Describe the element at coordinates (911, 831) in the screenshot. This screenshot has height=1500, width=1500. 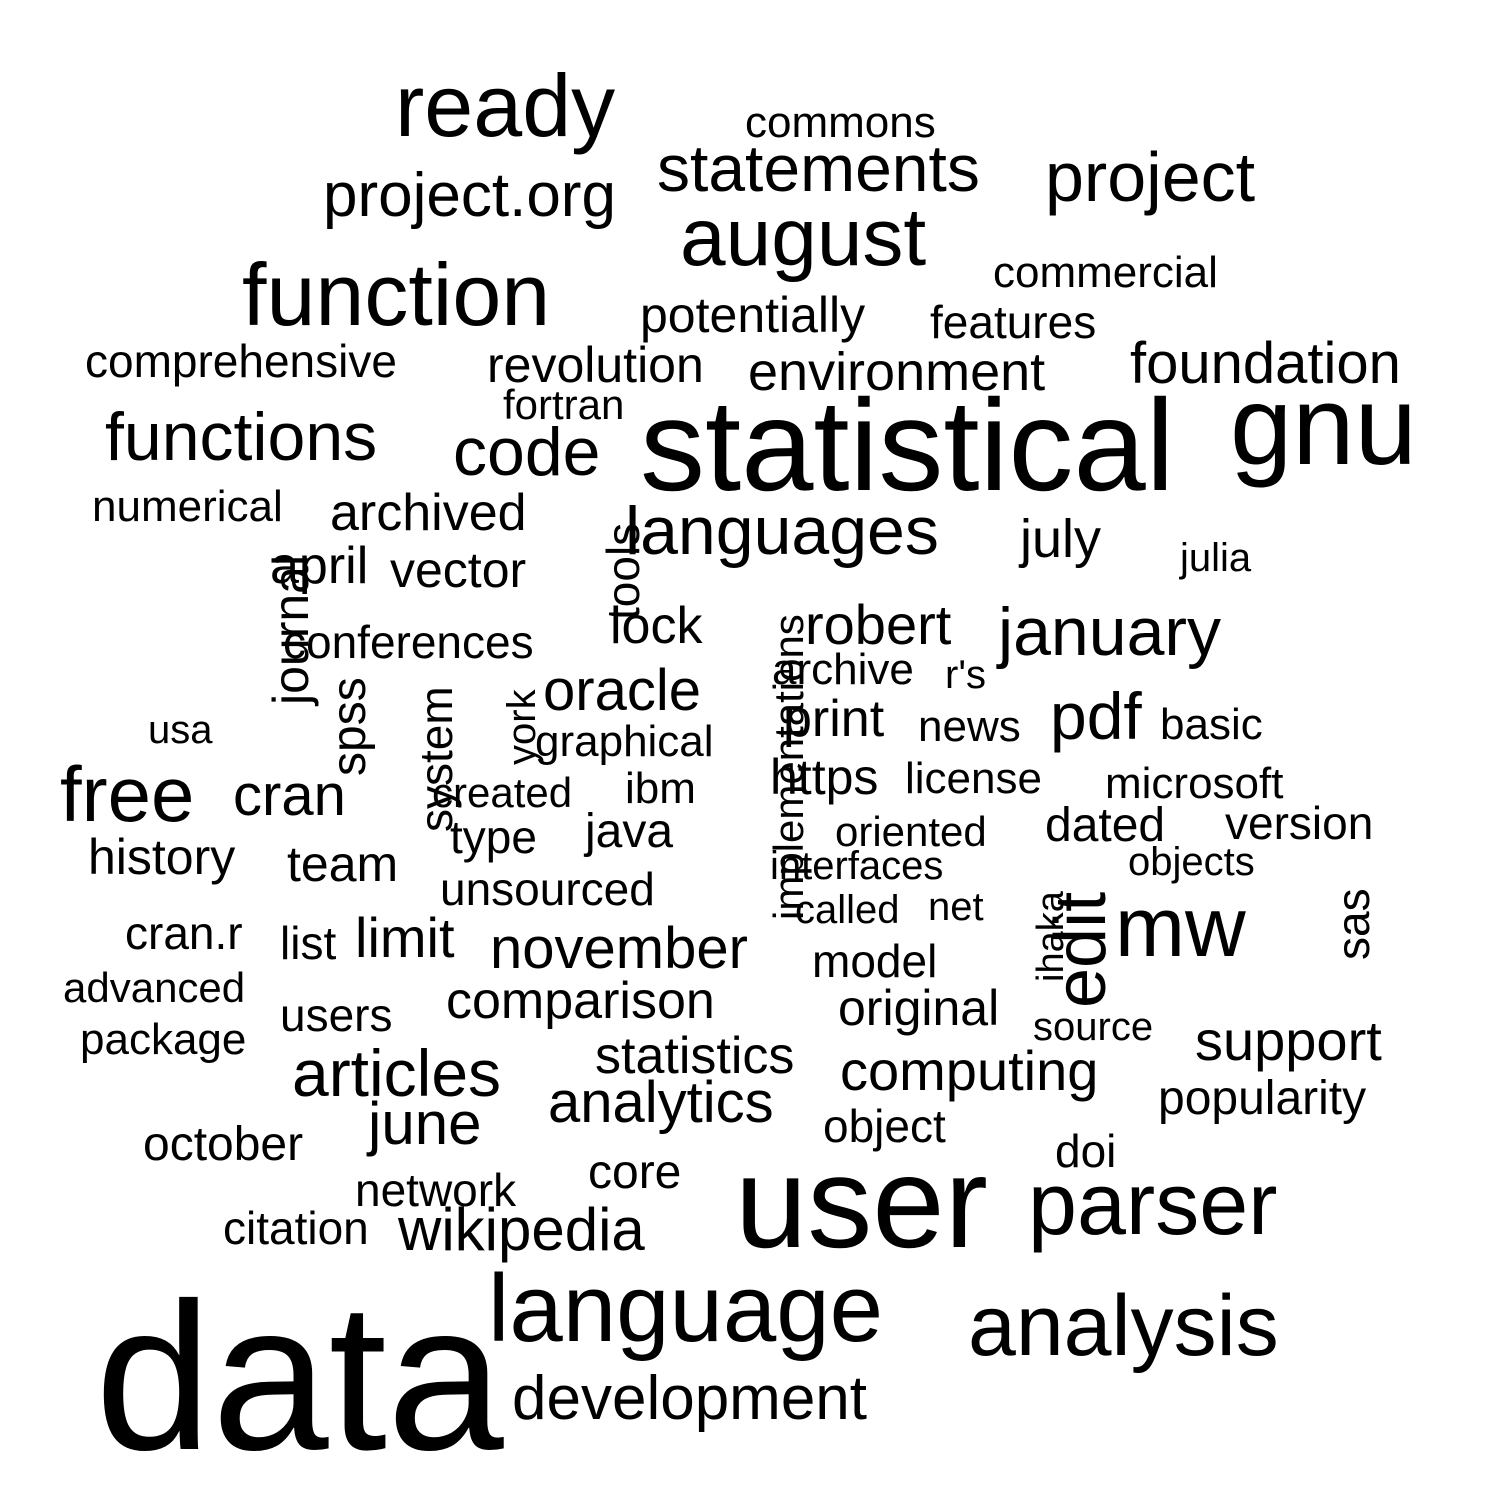
I see `word-oriented: oriented` at that location.